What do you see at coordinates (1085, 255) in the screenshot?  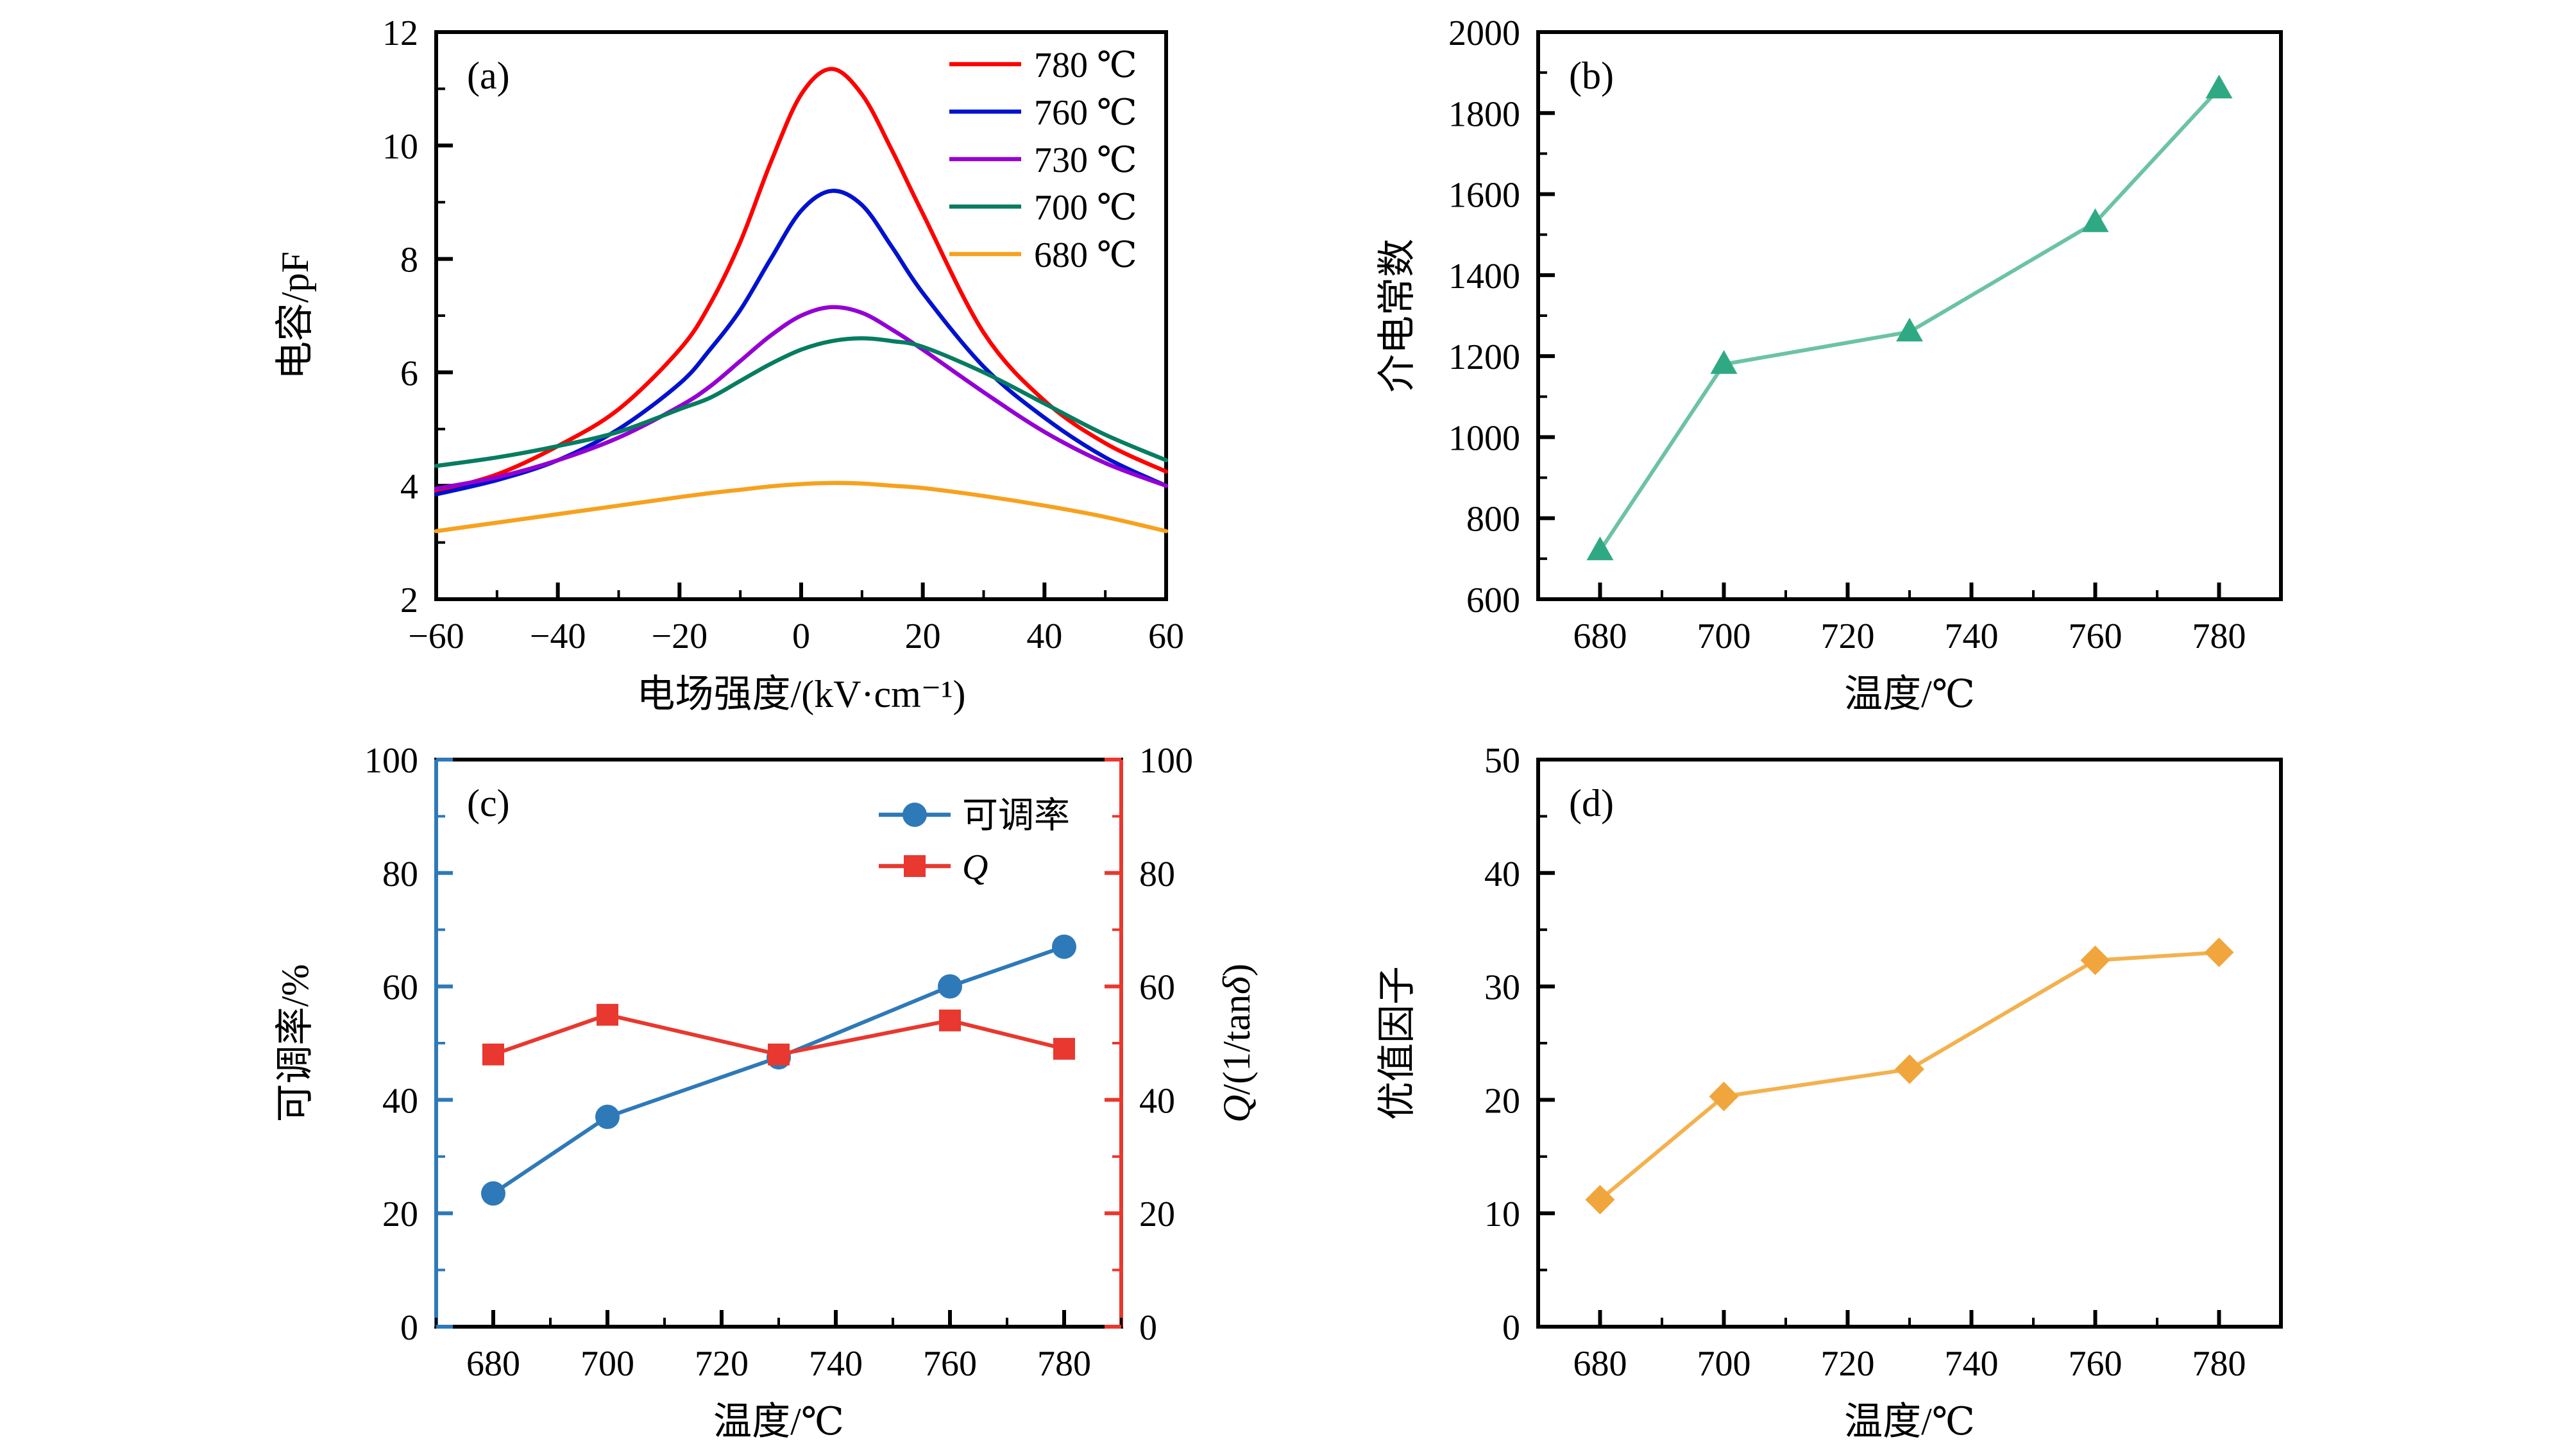 I see `svg-text: 680 ℃` at bounding box center [1085, 255].